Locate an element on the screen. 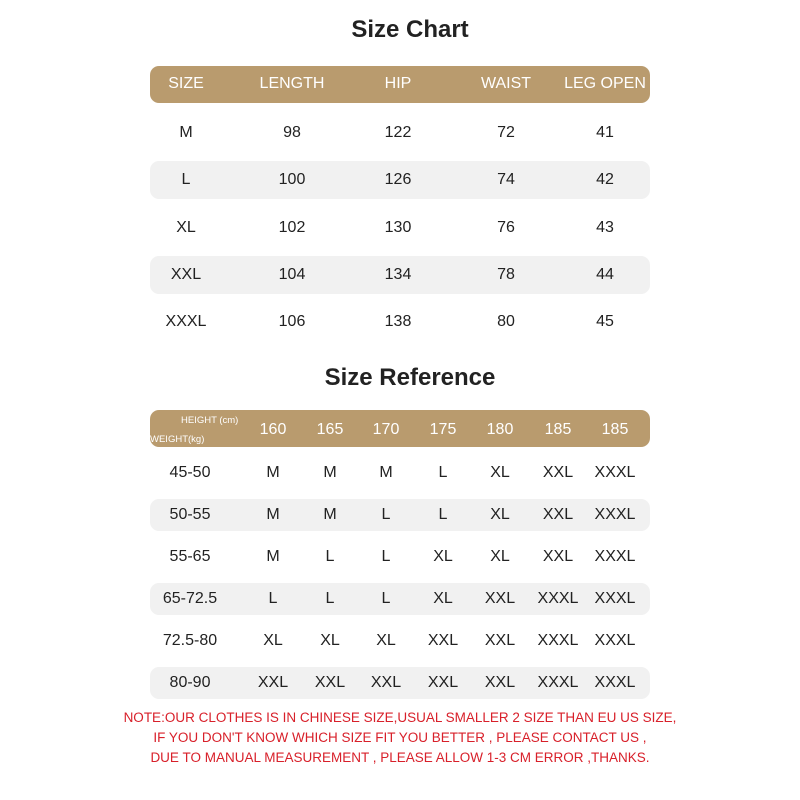 The height and width of the screenshot is (800, 800). size-chart-title: Size Chart is located at coordinates (410, 29).